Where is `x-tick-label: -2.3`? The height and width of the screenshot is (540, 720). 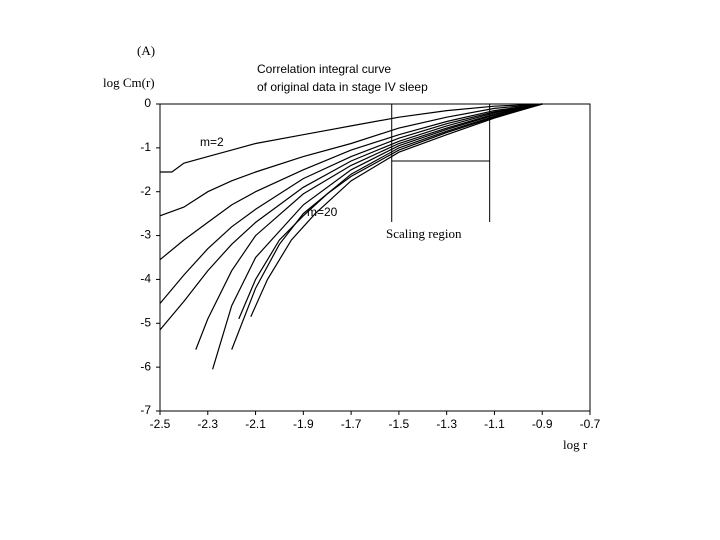 x-tick-label: -2.3 is located at coordinates (207, 424).